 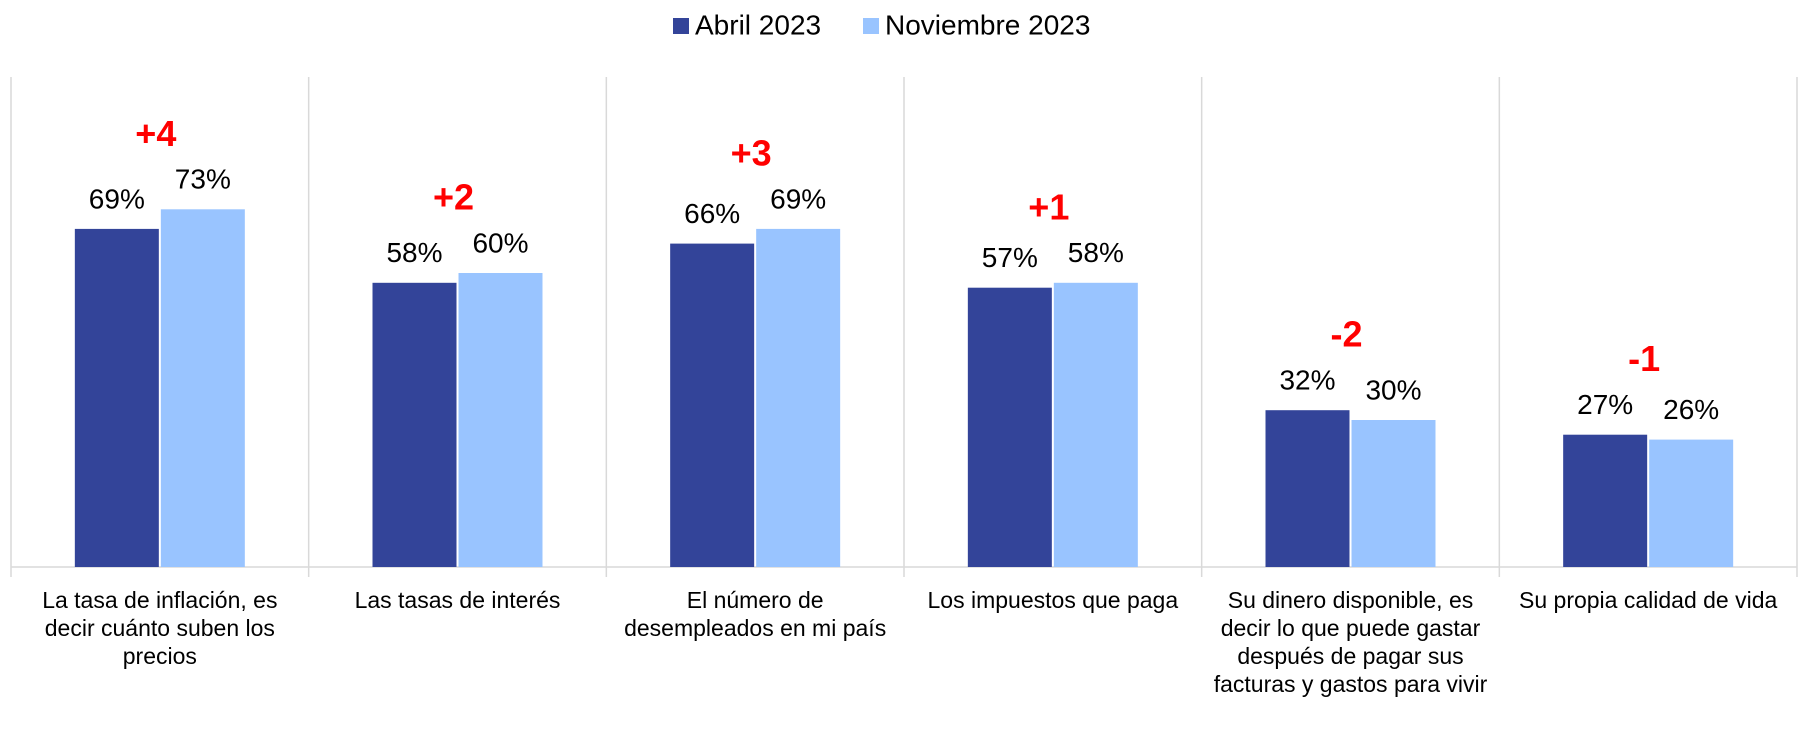 I want to click on x-tick-label: Su propia calidad de vida, so click(x=1648, y=600).